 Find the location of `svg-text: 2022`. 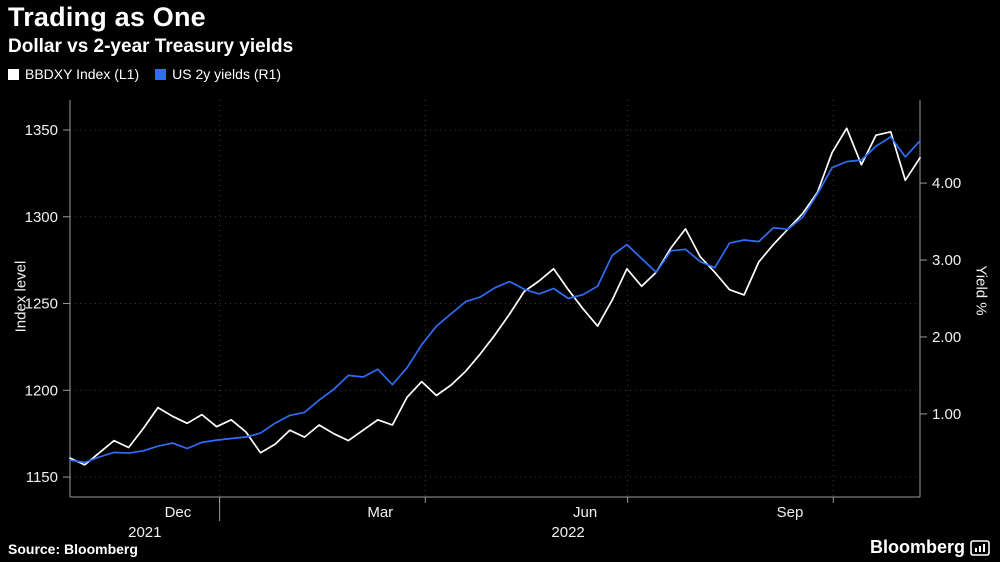

svg-text: 2022 is located at coordinates (567, 532).